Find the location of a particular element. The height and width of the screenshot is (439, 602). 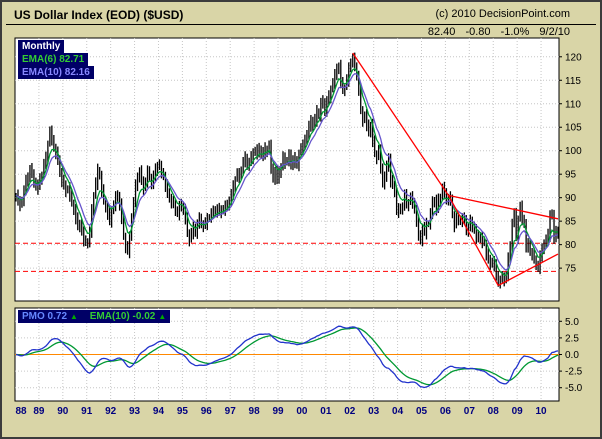

ema6-legend-label: EMA(6) 82.71 is located at coordinates (53, 59).